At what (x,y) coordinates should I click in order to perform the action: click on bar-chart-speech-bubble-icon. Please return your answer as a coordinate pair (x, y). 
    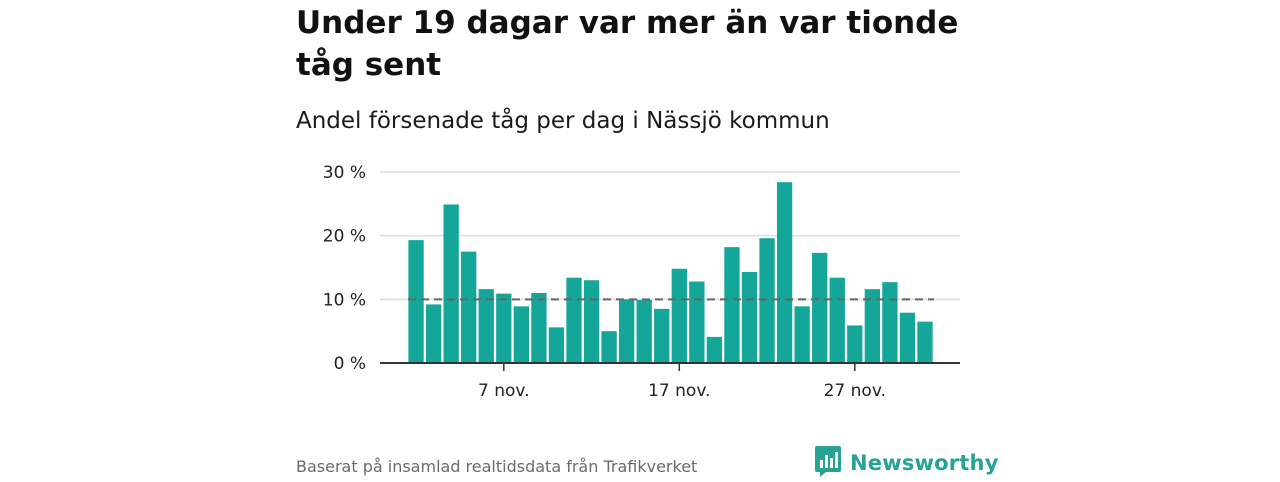
    Looking at the image, I should click on (828, 463).